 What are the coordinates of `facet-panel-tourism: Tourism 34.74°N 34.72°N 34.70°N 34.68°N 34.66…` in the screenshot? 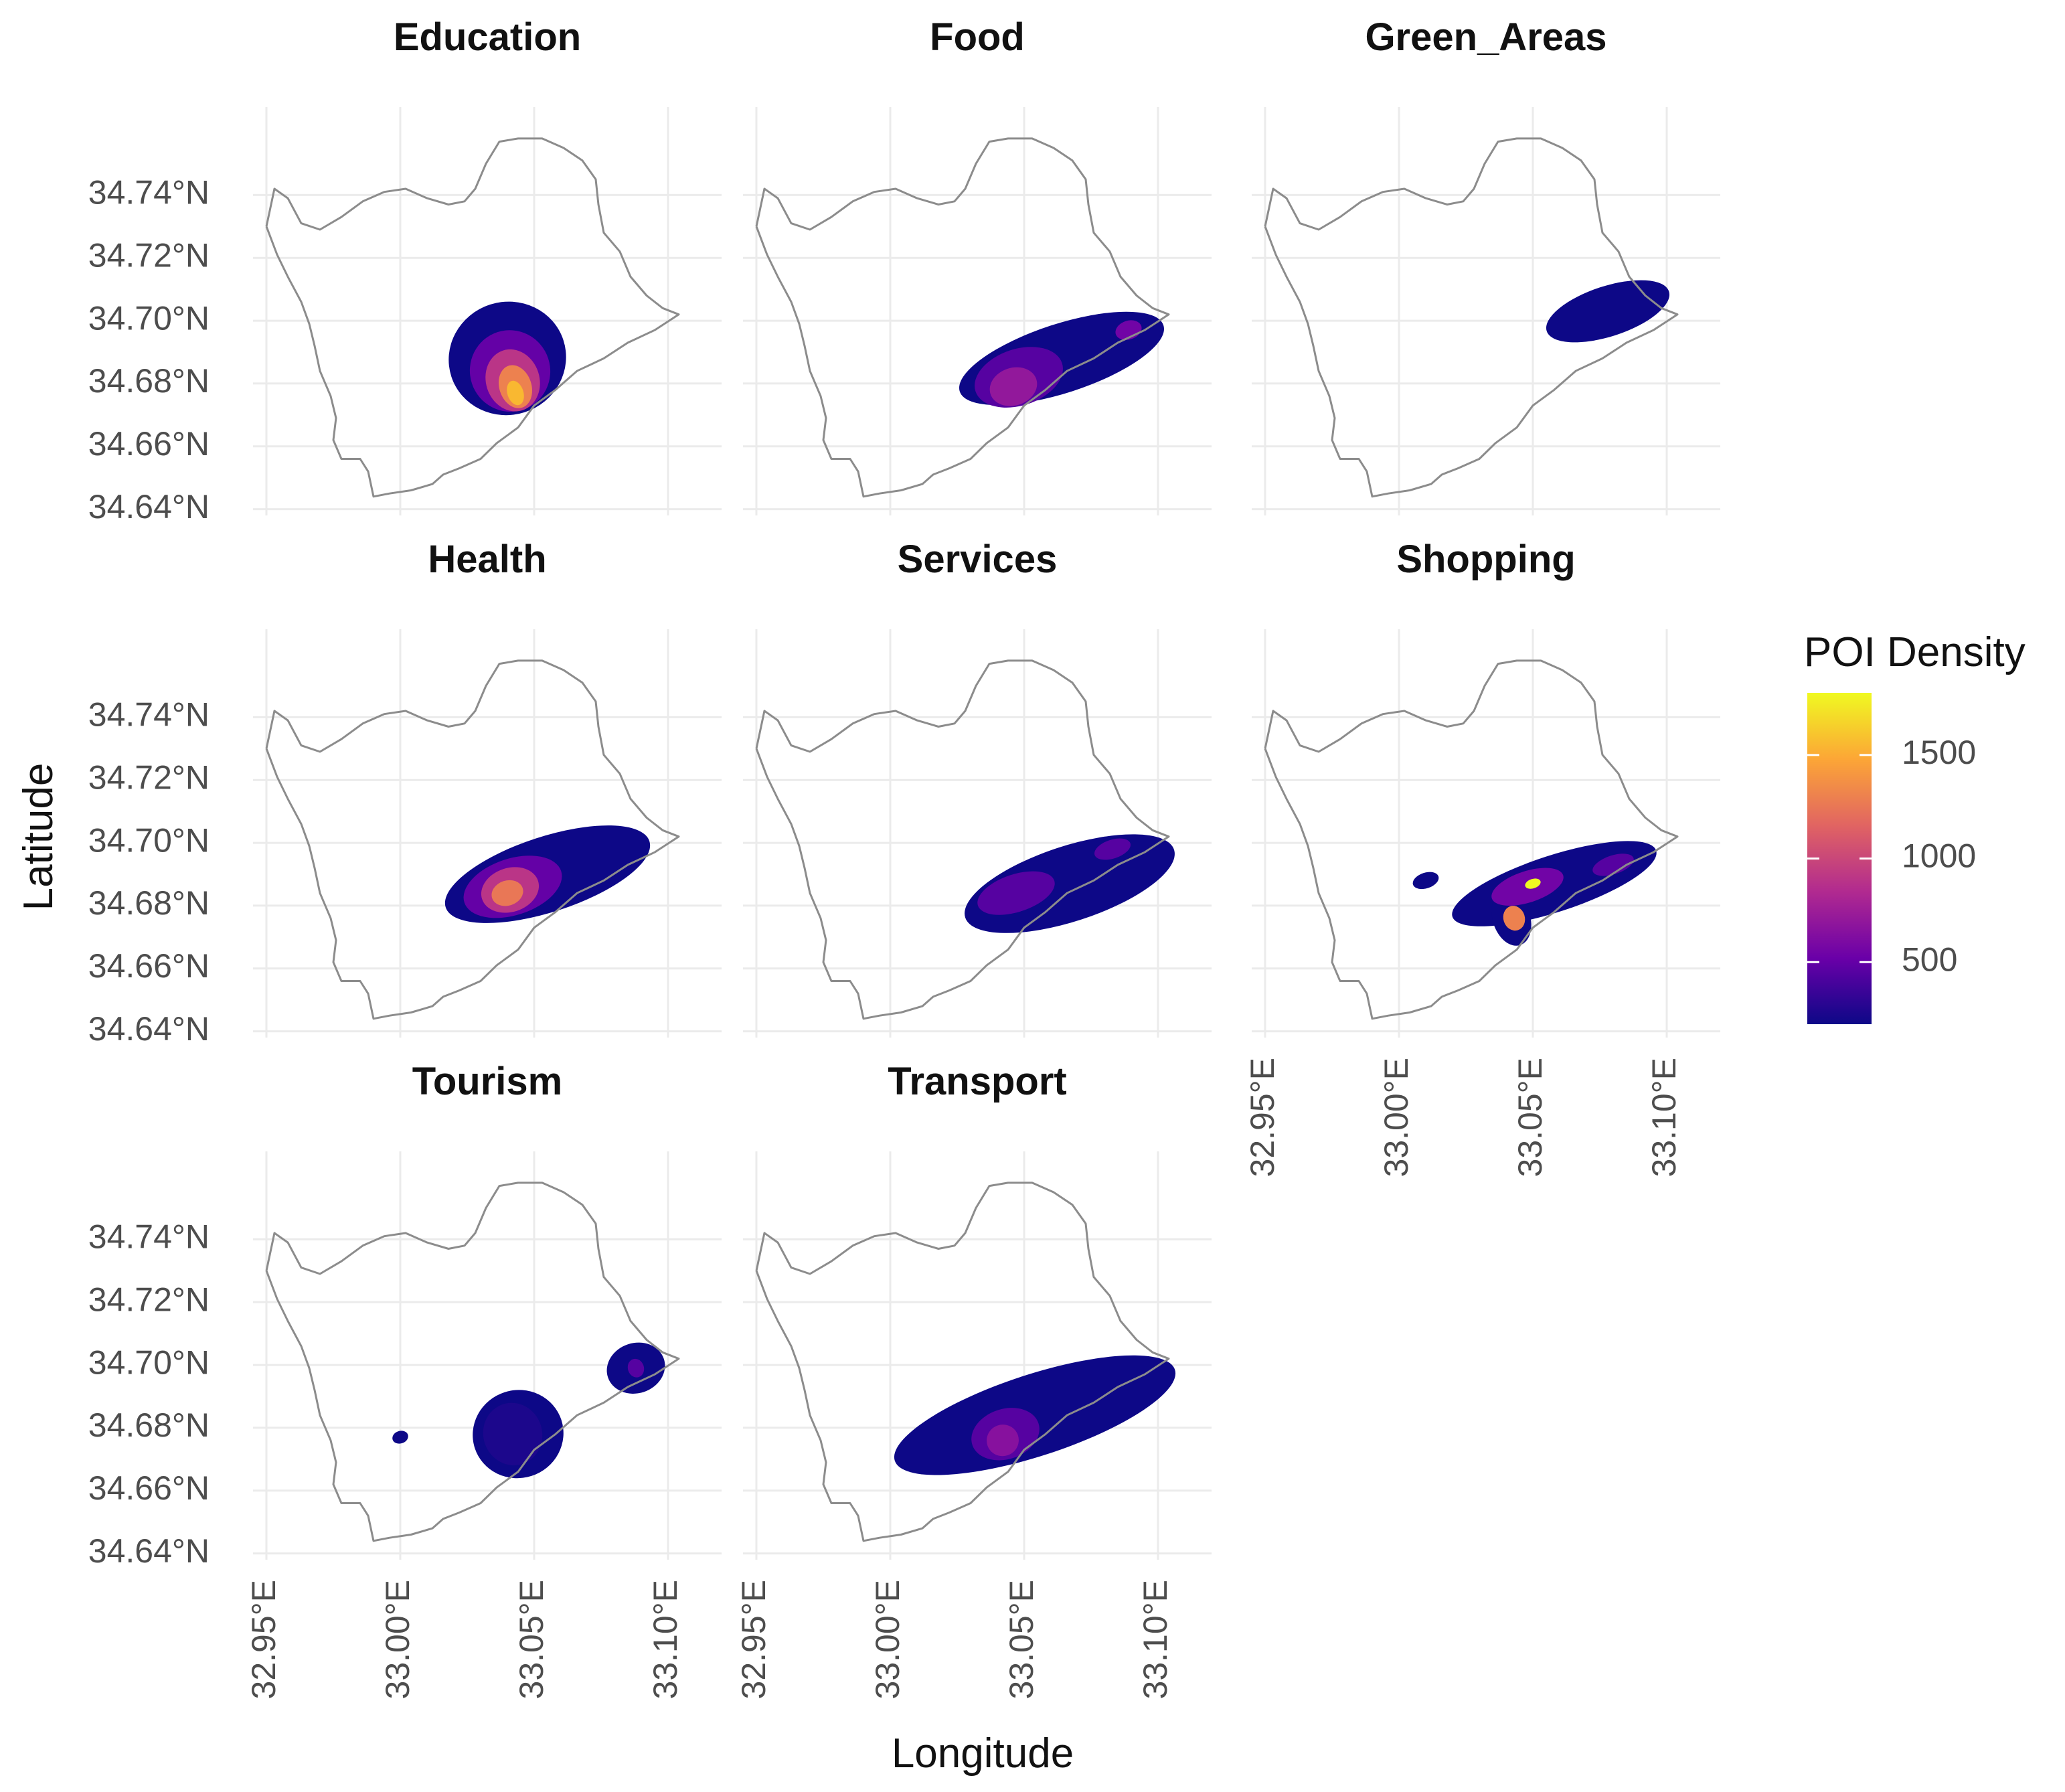 It's located at (405, 1379).